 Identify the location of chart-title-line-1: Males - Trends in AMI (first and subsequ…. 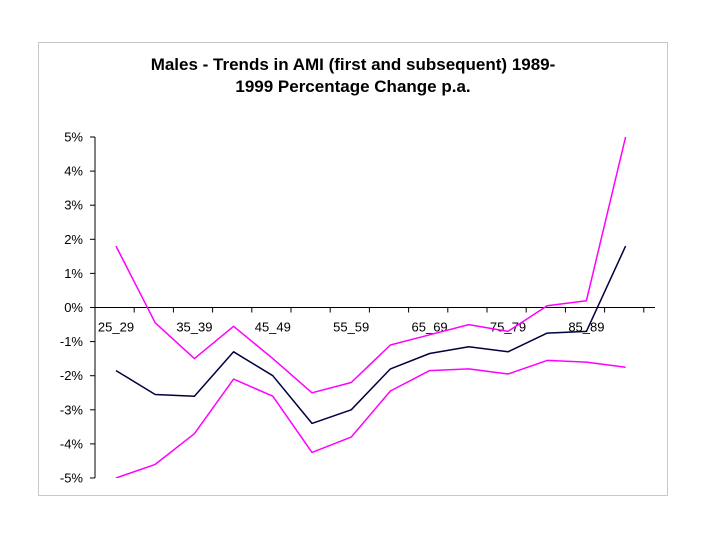
(353, 64).